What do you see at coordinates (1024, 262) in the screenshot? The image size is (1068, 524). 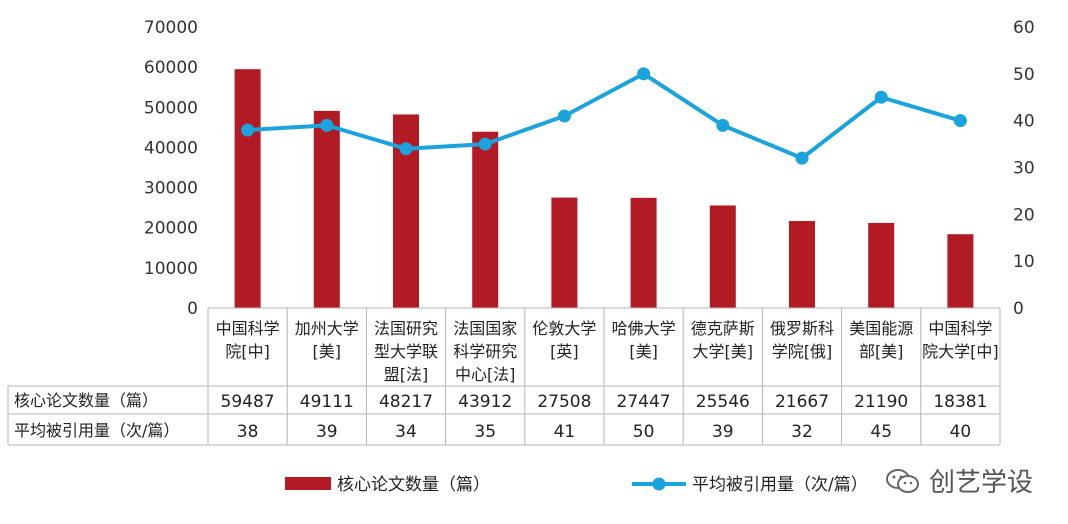 I see `right-axis-tick-label: 10` at bounding box center [1024, 262].